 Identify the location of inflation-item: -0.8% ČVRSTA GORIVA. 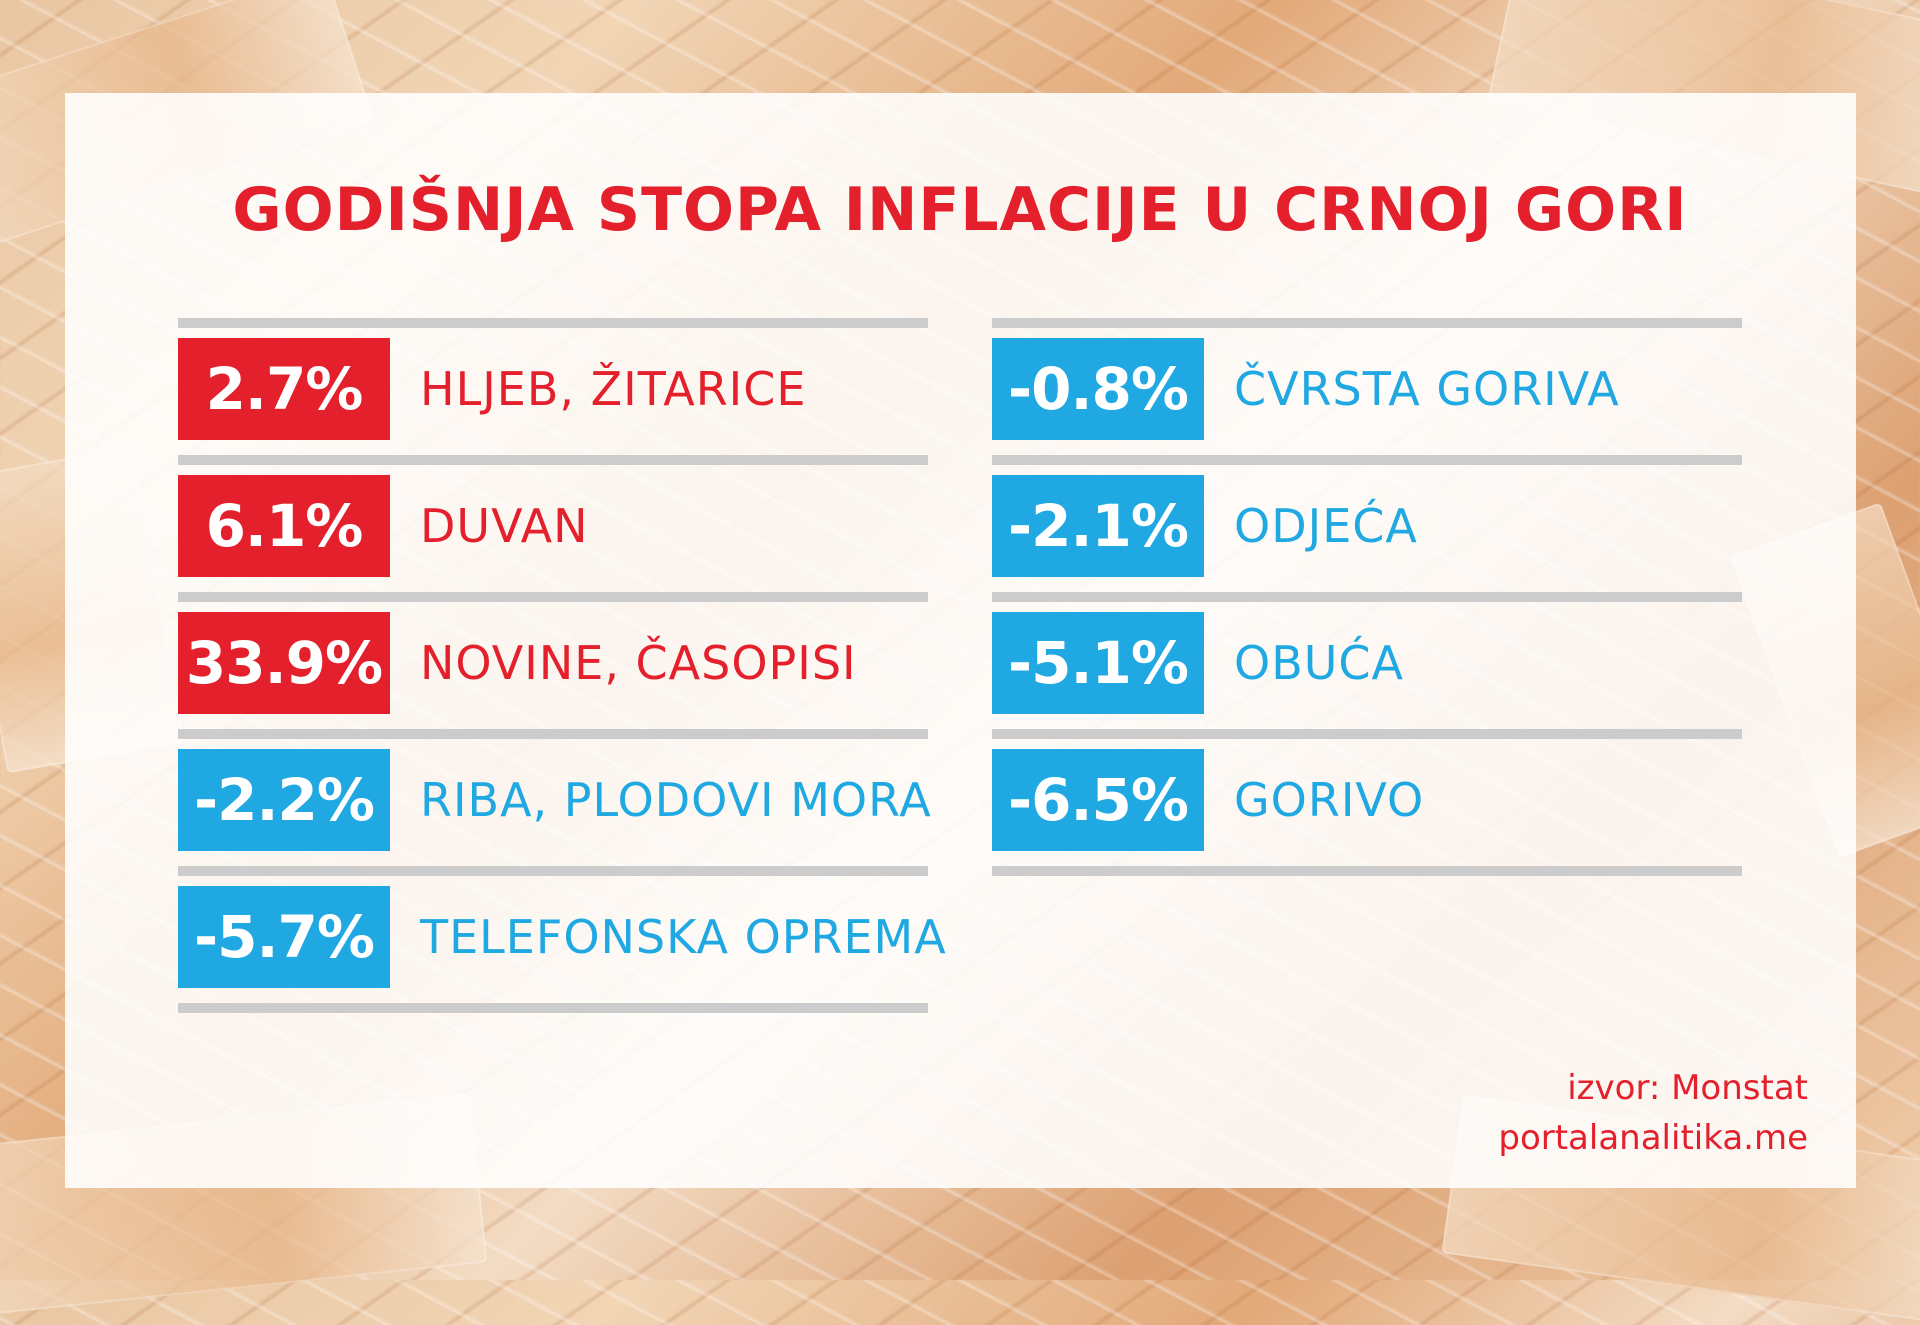
(1367, 386).